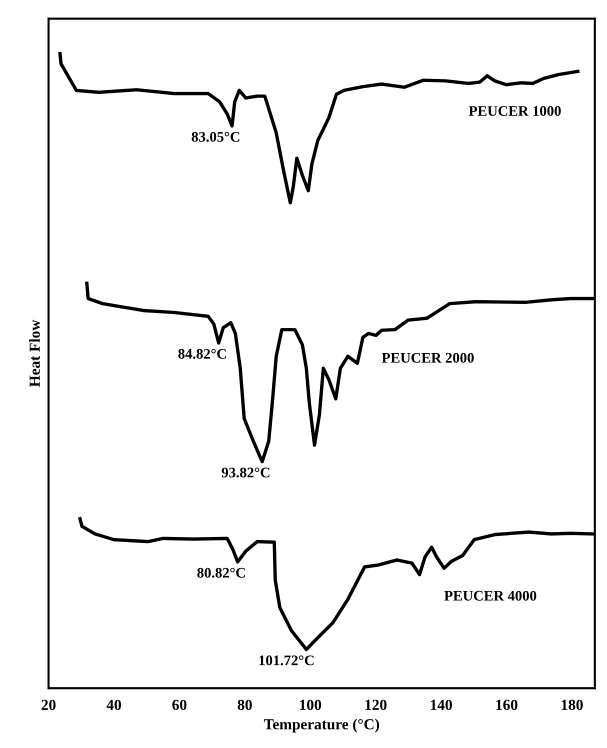  I want to click on x-tick-label: 20, so click(49, 705).